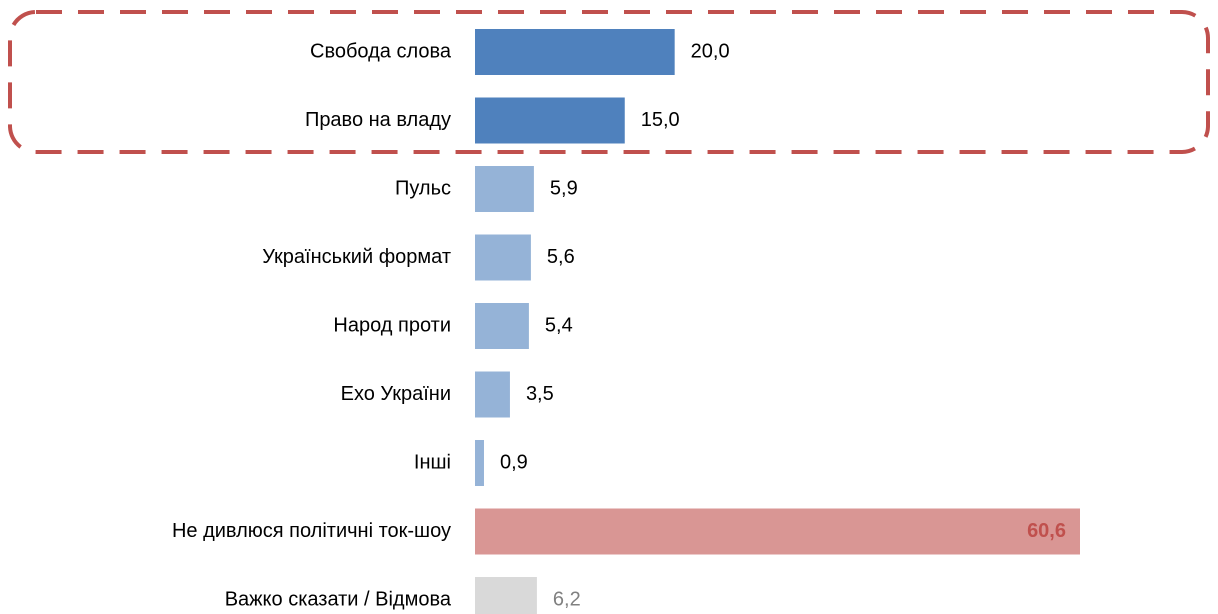 This screenshot has height=614, width=1218. What do you see at coordinates (423, 188) in the screenshot?
I see `category-label: Пульс` at bounding box center [423, 188].